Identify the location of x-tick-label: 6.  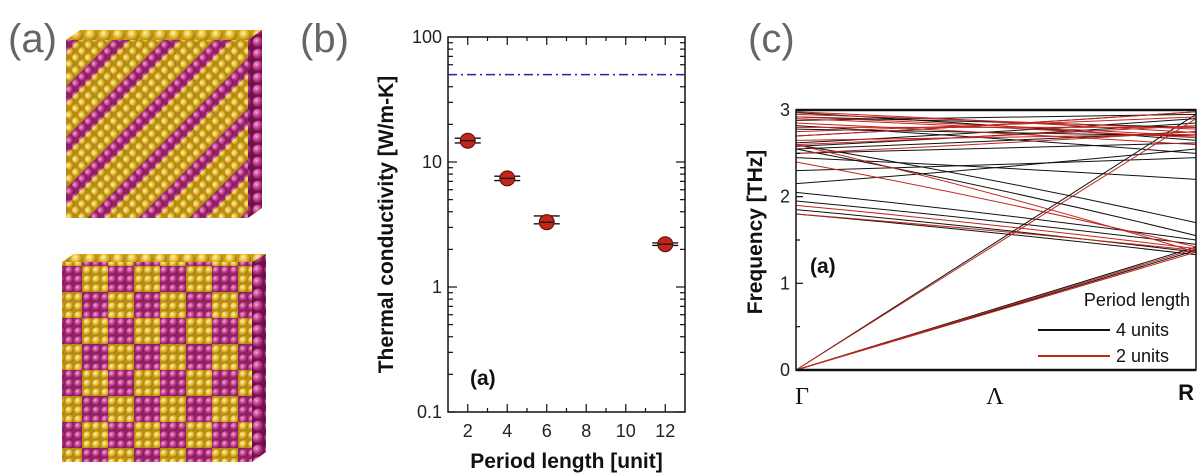
(547, 431).